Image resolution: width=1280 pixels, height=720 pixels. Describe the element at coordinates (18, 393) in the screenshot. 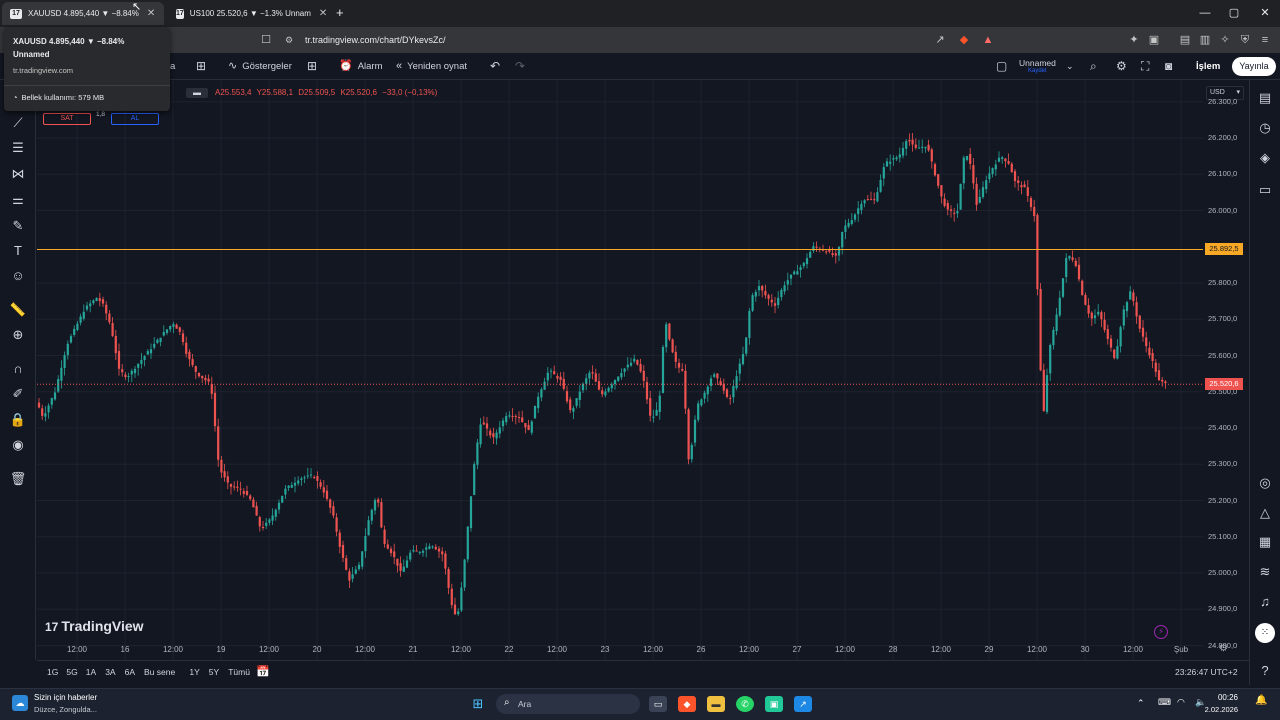

I see `stay-drawing-icon: ✐` at that location.